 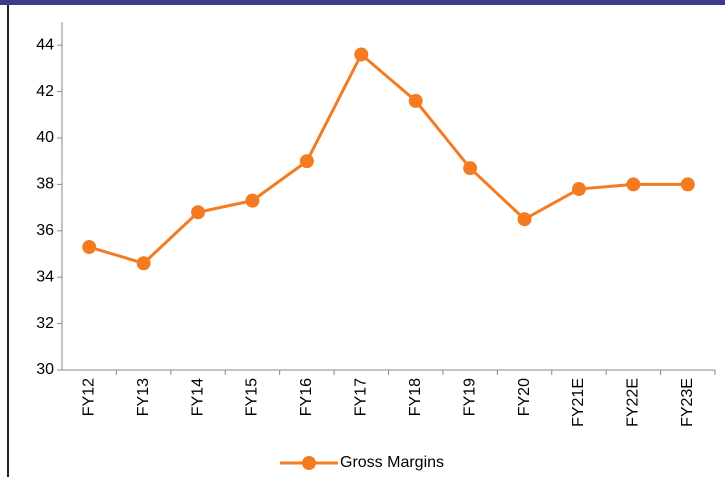 What do you see at coordinates (524, 397) in the screenshot?
I see `x-tick-label: FY20` at bounding box center [524, 397].